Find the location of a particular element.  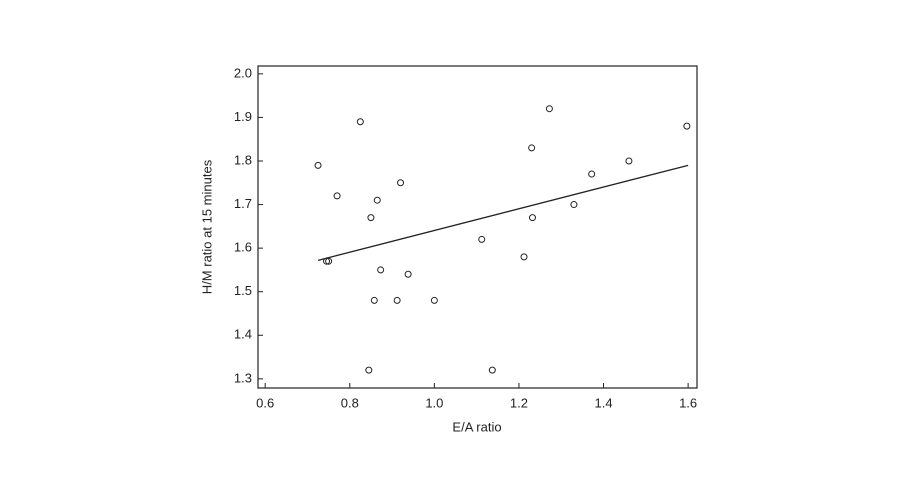

y-tick-label: 1.4 is located at coordinates (243, 334).